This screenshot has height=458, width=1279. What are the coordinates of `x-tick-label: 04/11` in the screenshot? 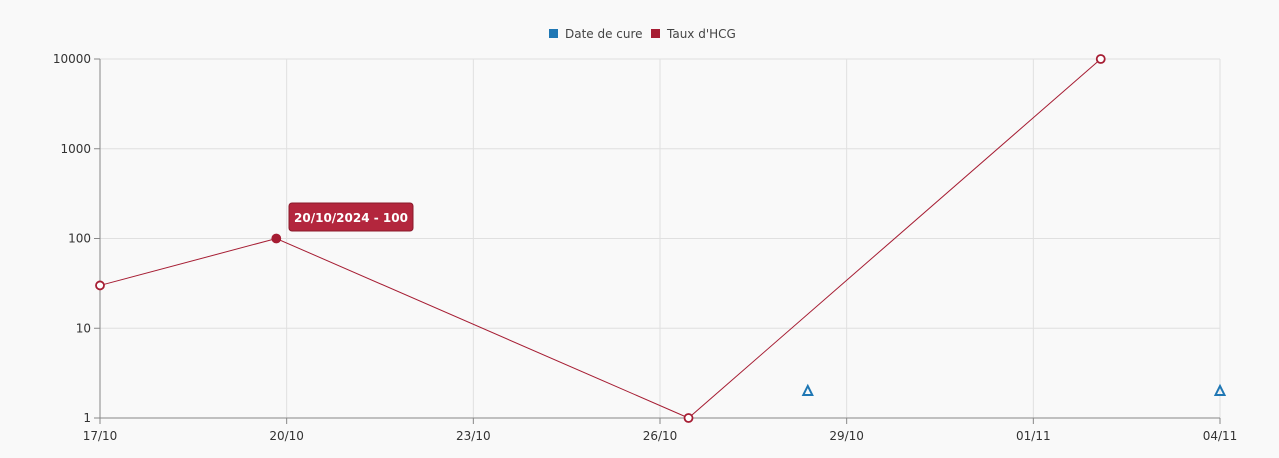 It's located at (1220, 436).